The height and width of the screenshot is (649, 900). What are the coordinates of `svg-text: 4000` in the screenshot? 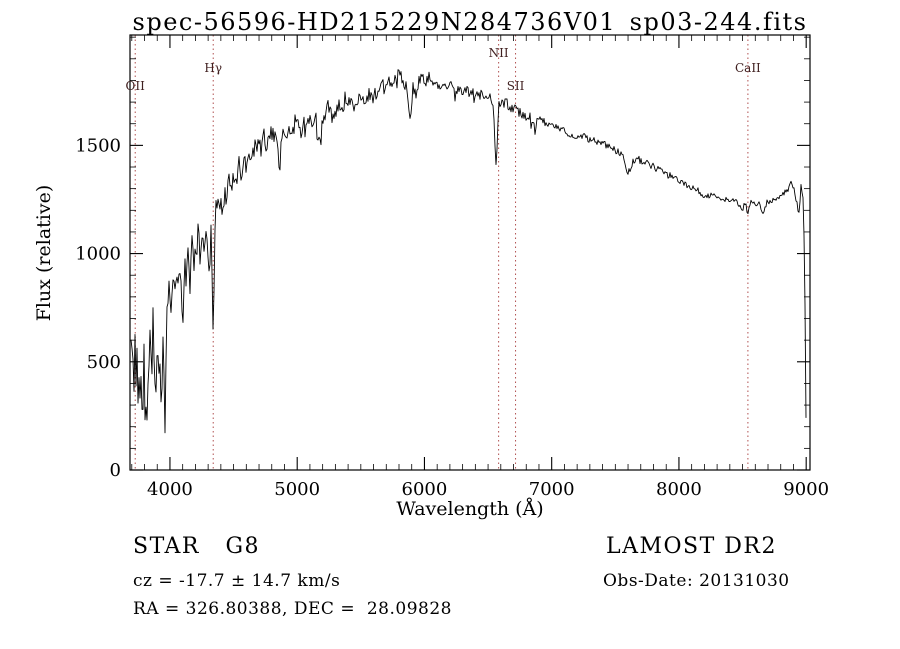 It's located at (170, 489).